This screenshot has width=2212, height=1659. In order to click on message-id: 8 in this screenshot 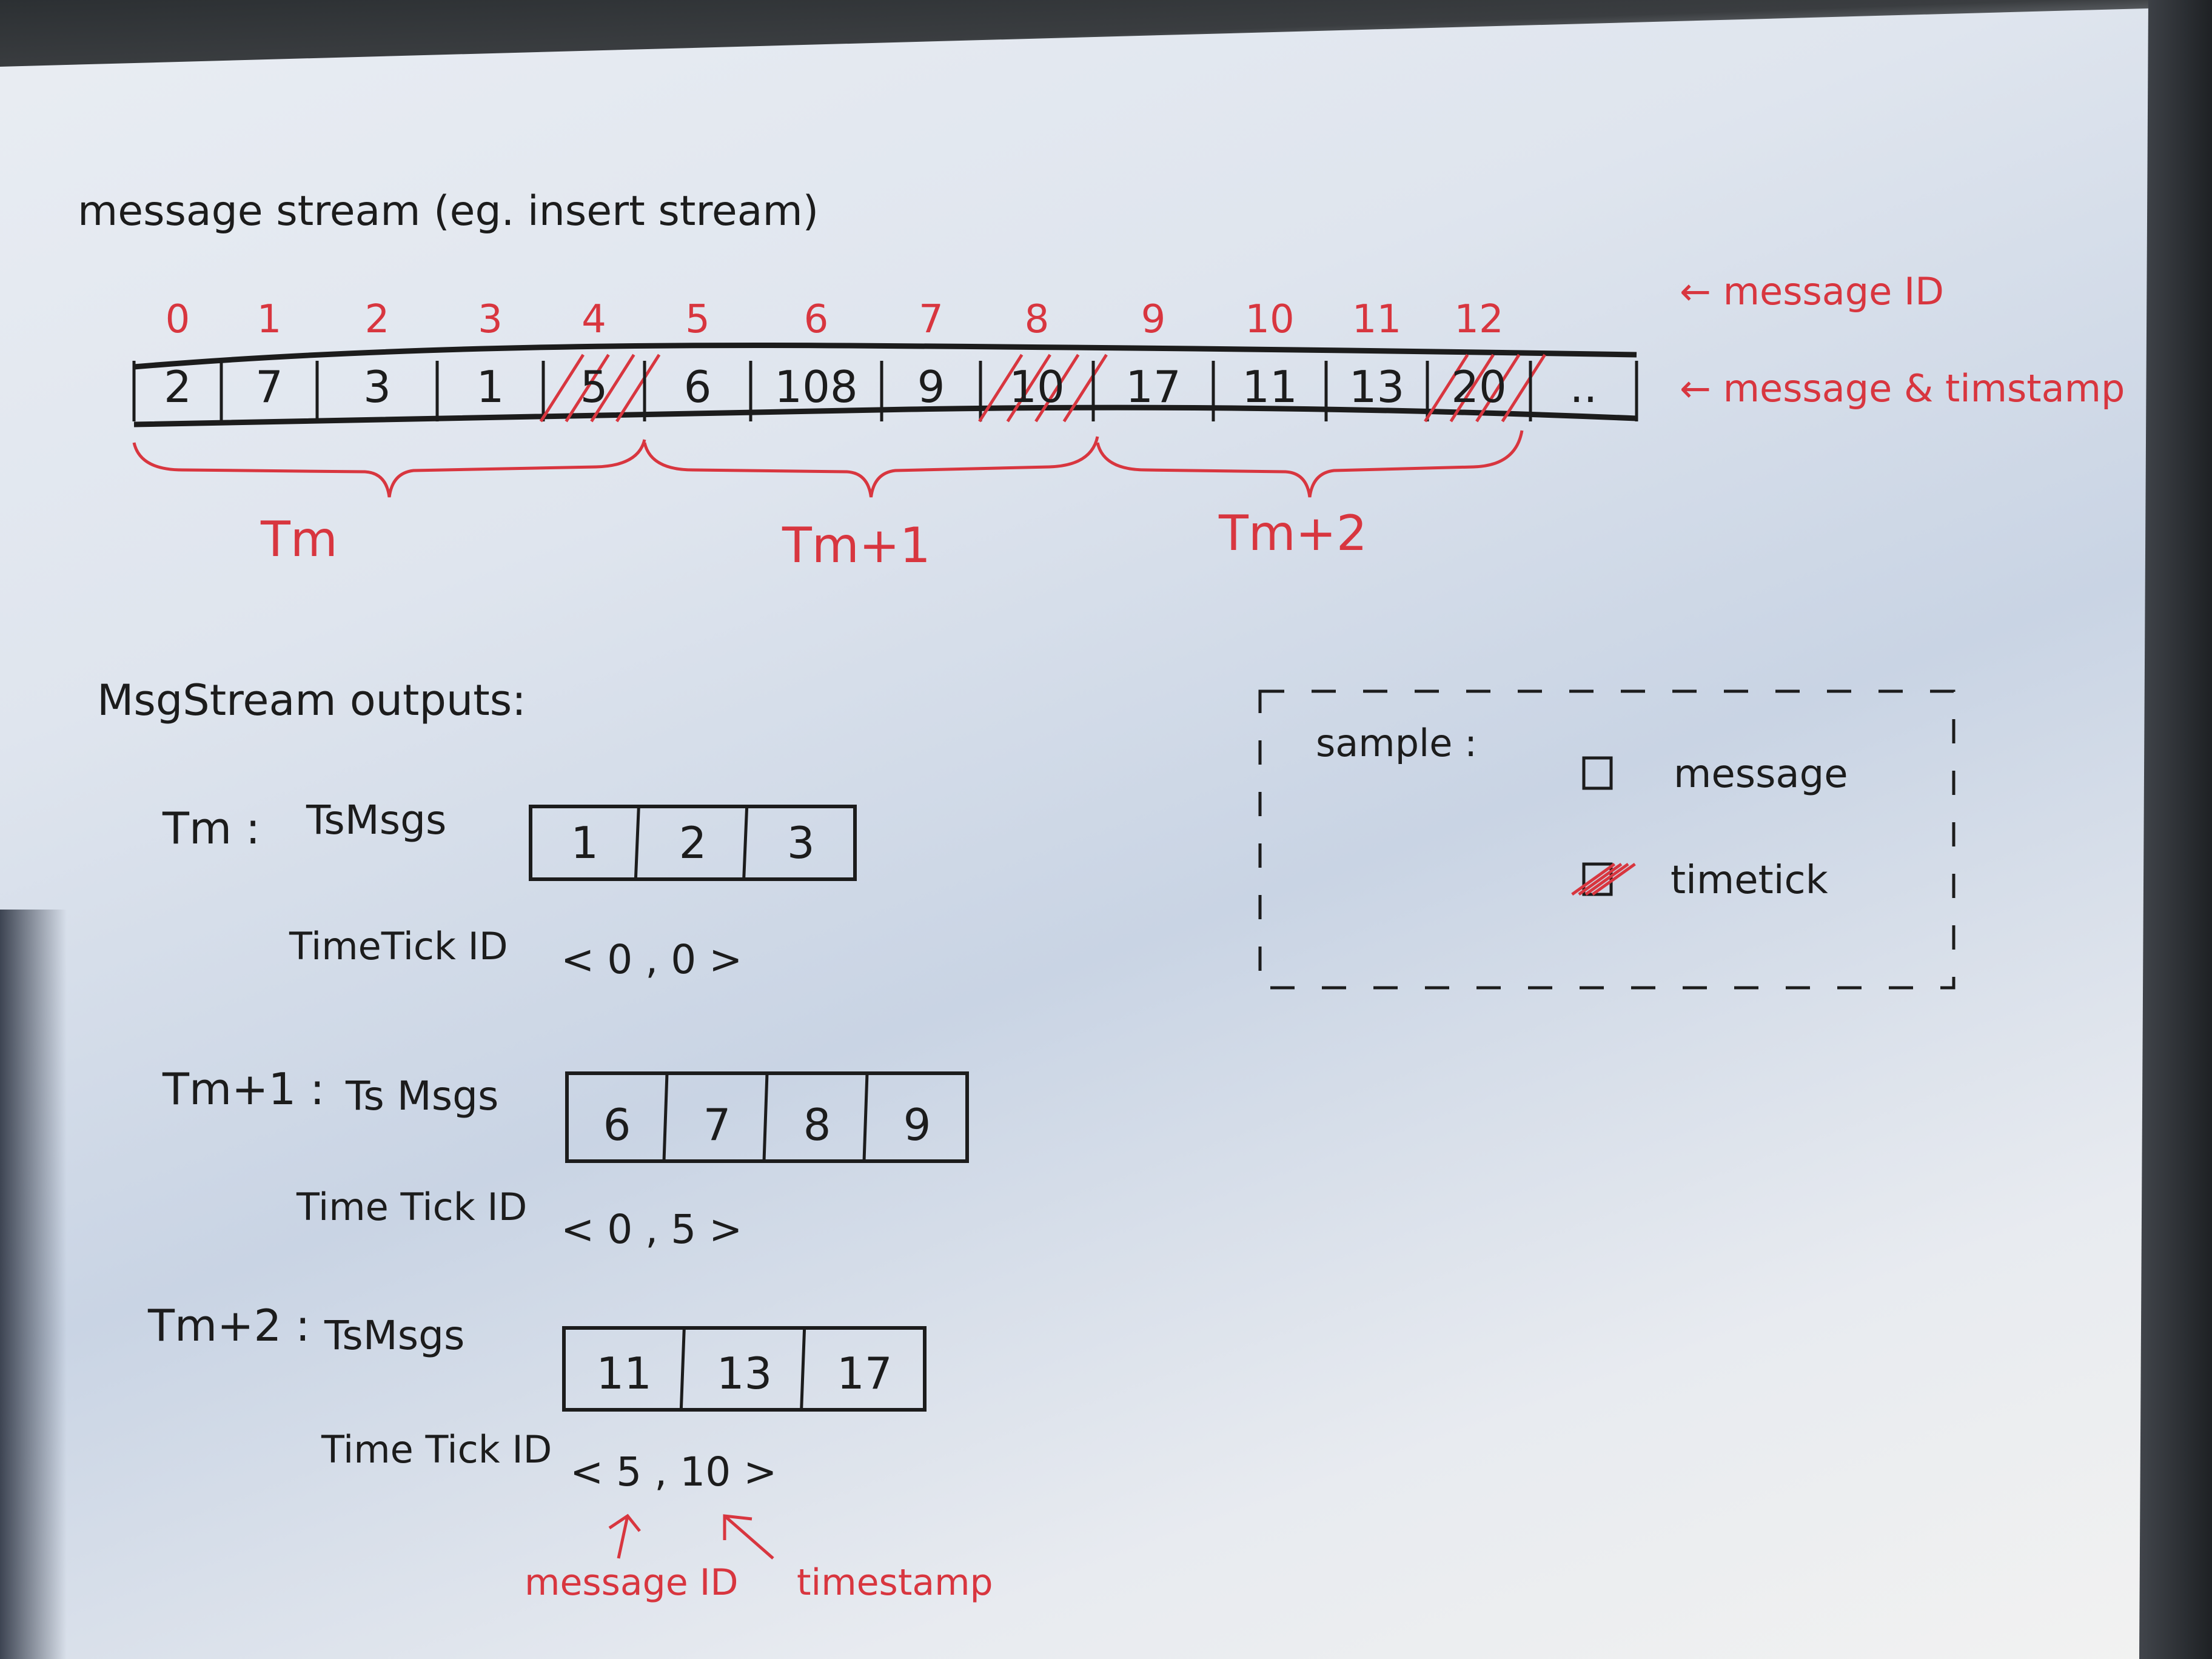, I will do `click(1037, 320)`.